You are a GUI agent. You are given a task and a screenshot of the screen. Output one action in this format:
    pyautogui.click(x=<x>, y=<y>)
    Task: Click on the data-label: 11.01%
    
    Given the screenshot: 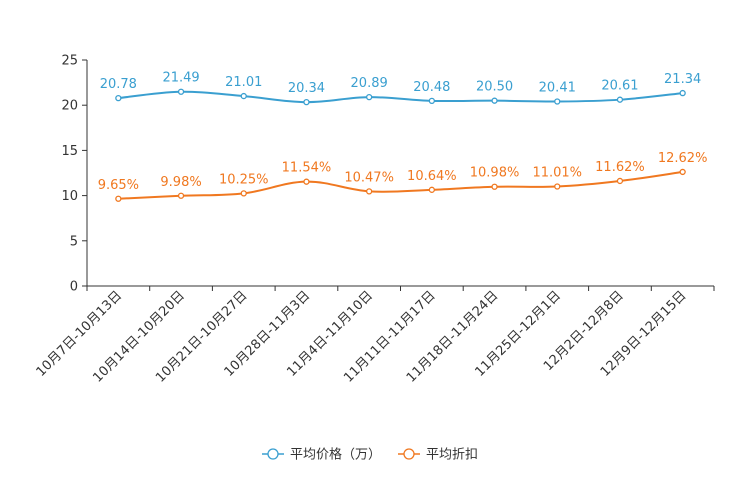 What is the action you would take?
    pyautogui.click(x=557, y=172)
    